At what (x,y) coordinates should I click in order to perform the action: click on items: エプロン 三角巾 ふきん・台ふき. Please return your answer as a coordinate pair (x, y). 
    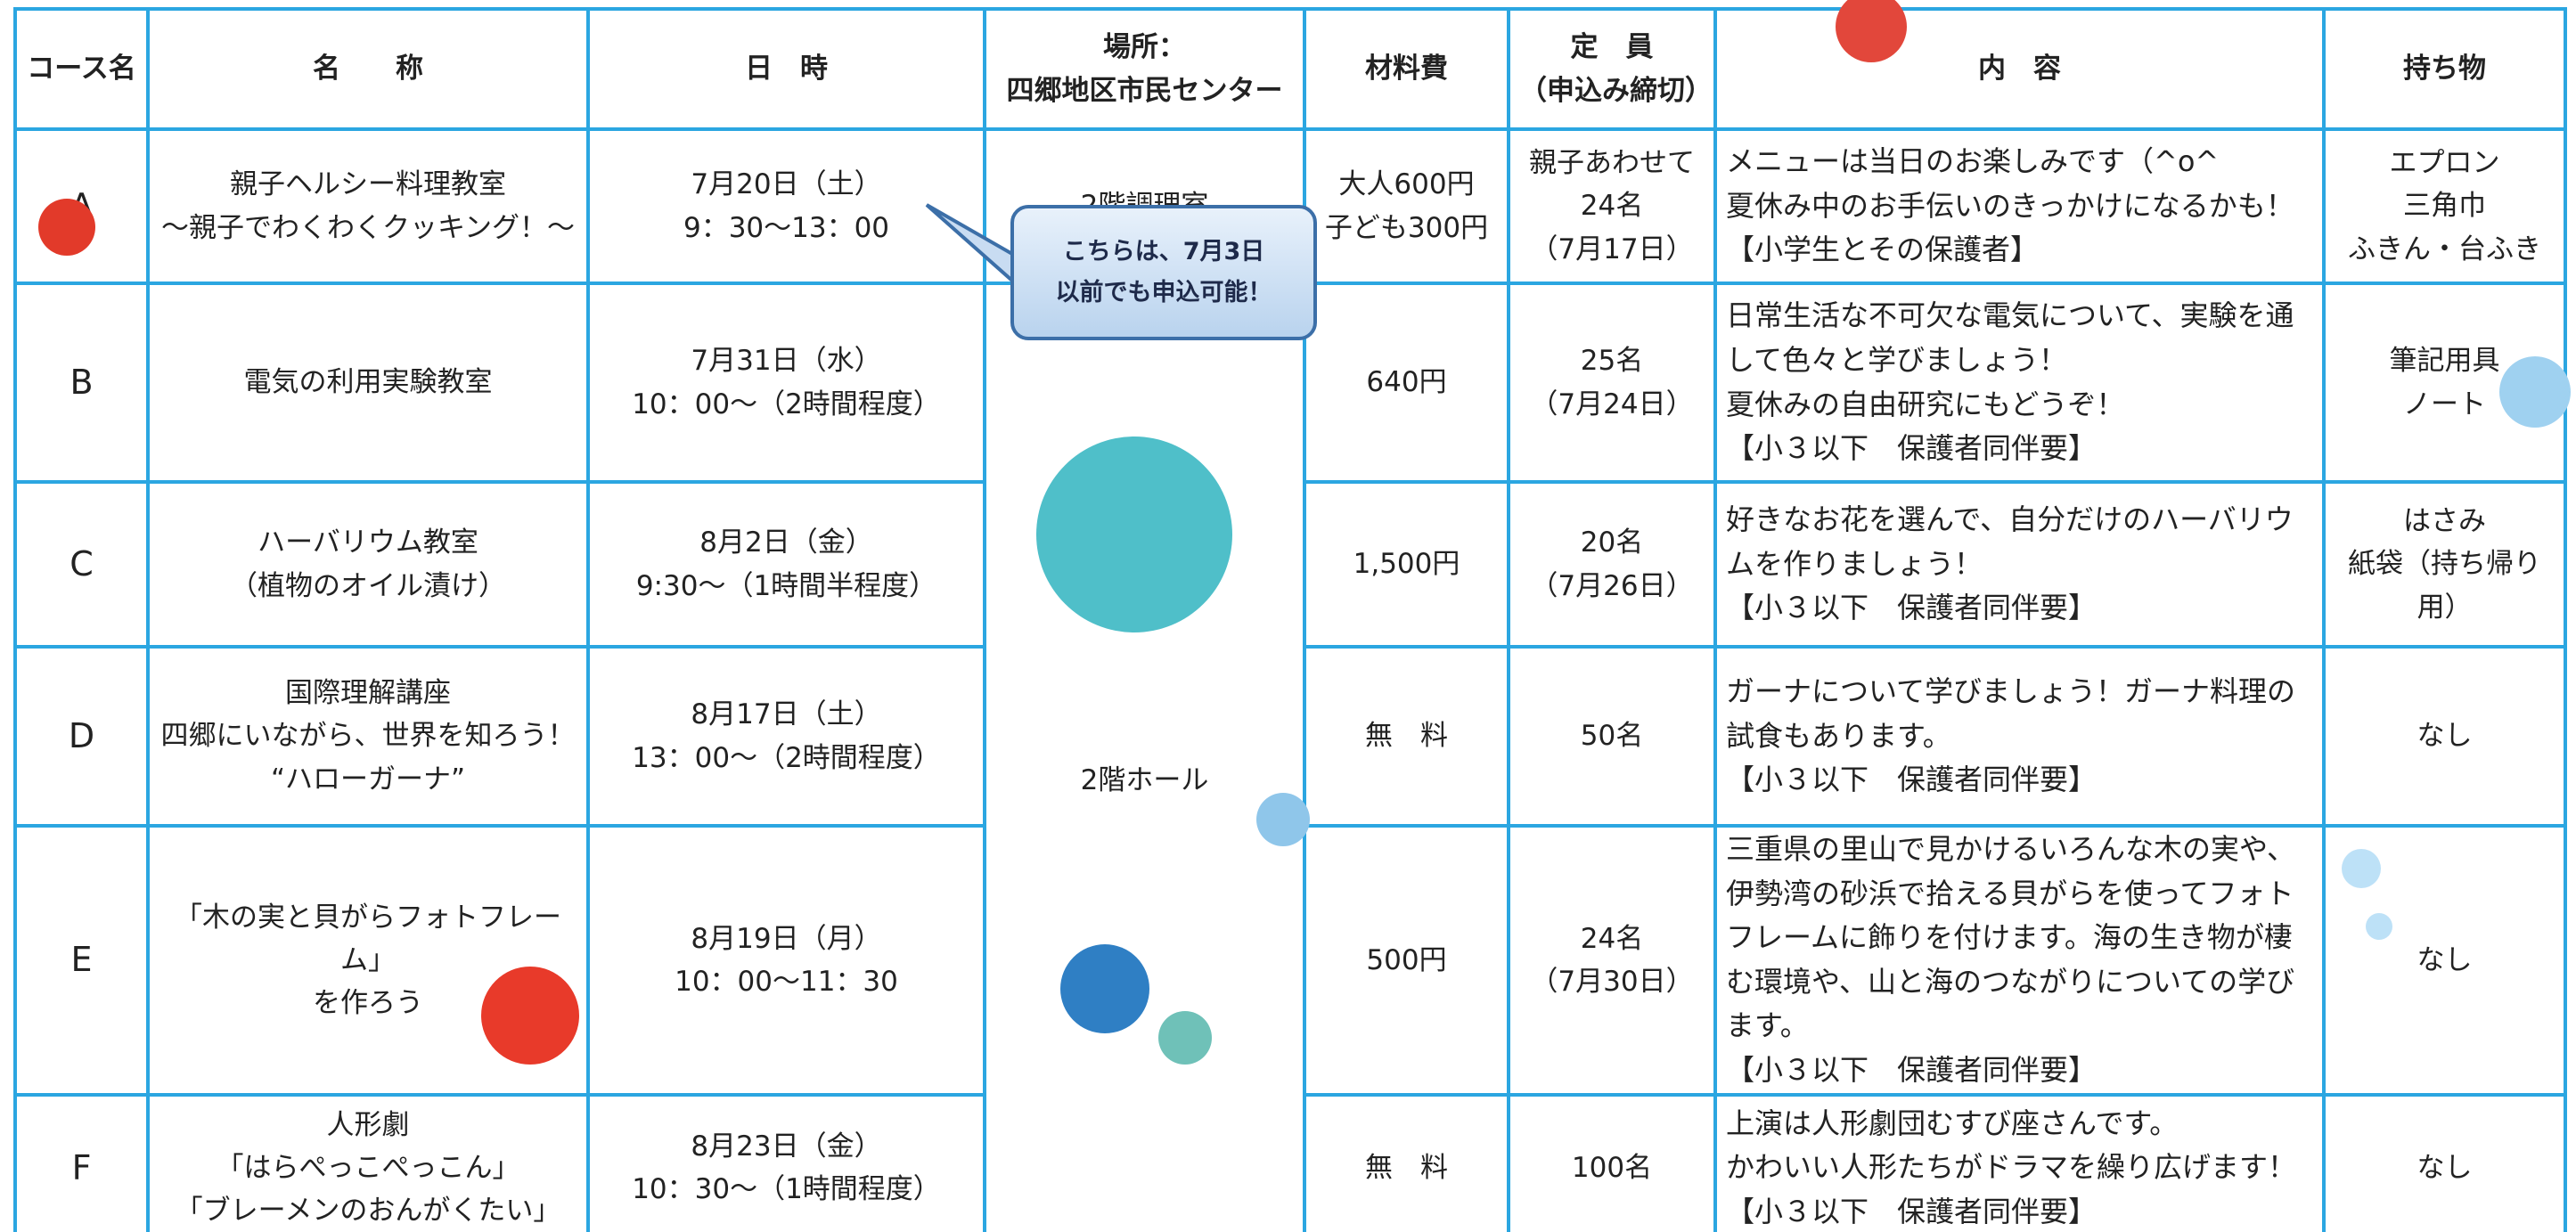
    Looking at the image, I should click on (2444, 206).